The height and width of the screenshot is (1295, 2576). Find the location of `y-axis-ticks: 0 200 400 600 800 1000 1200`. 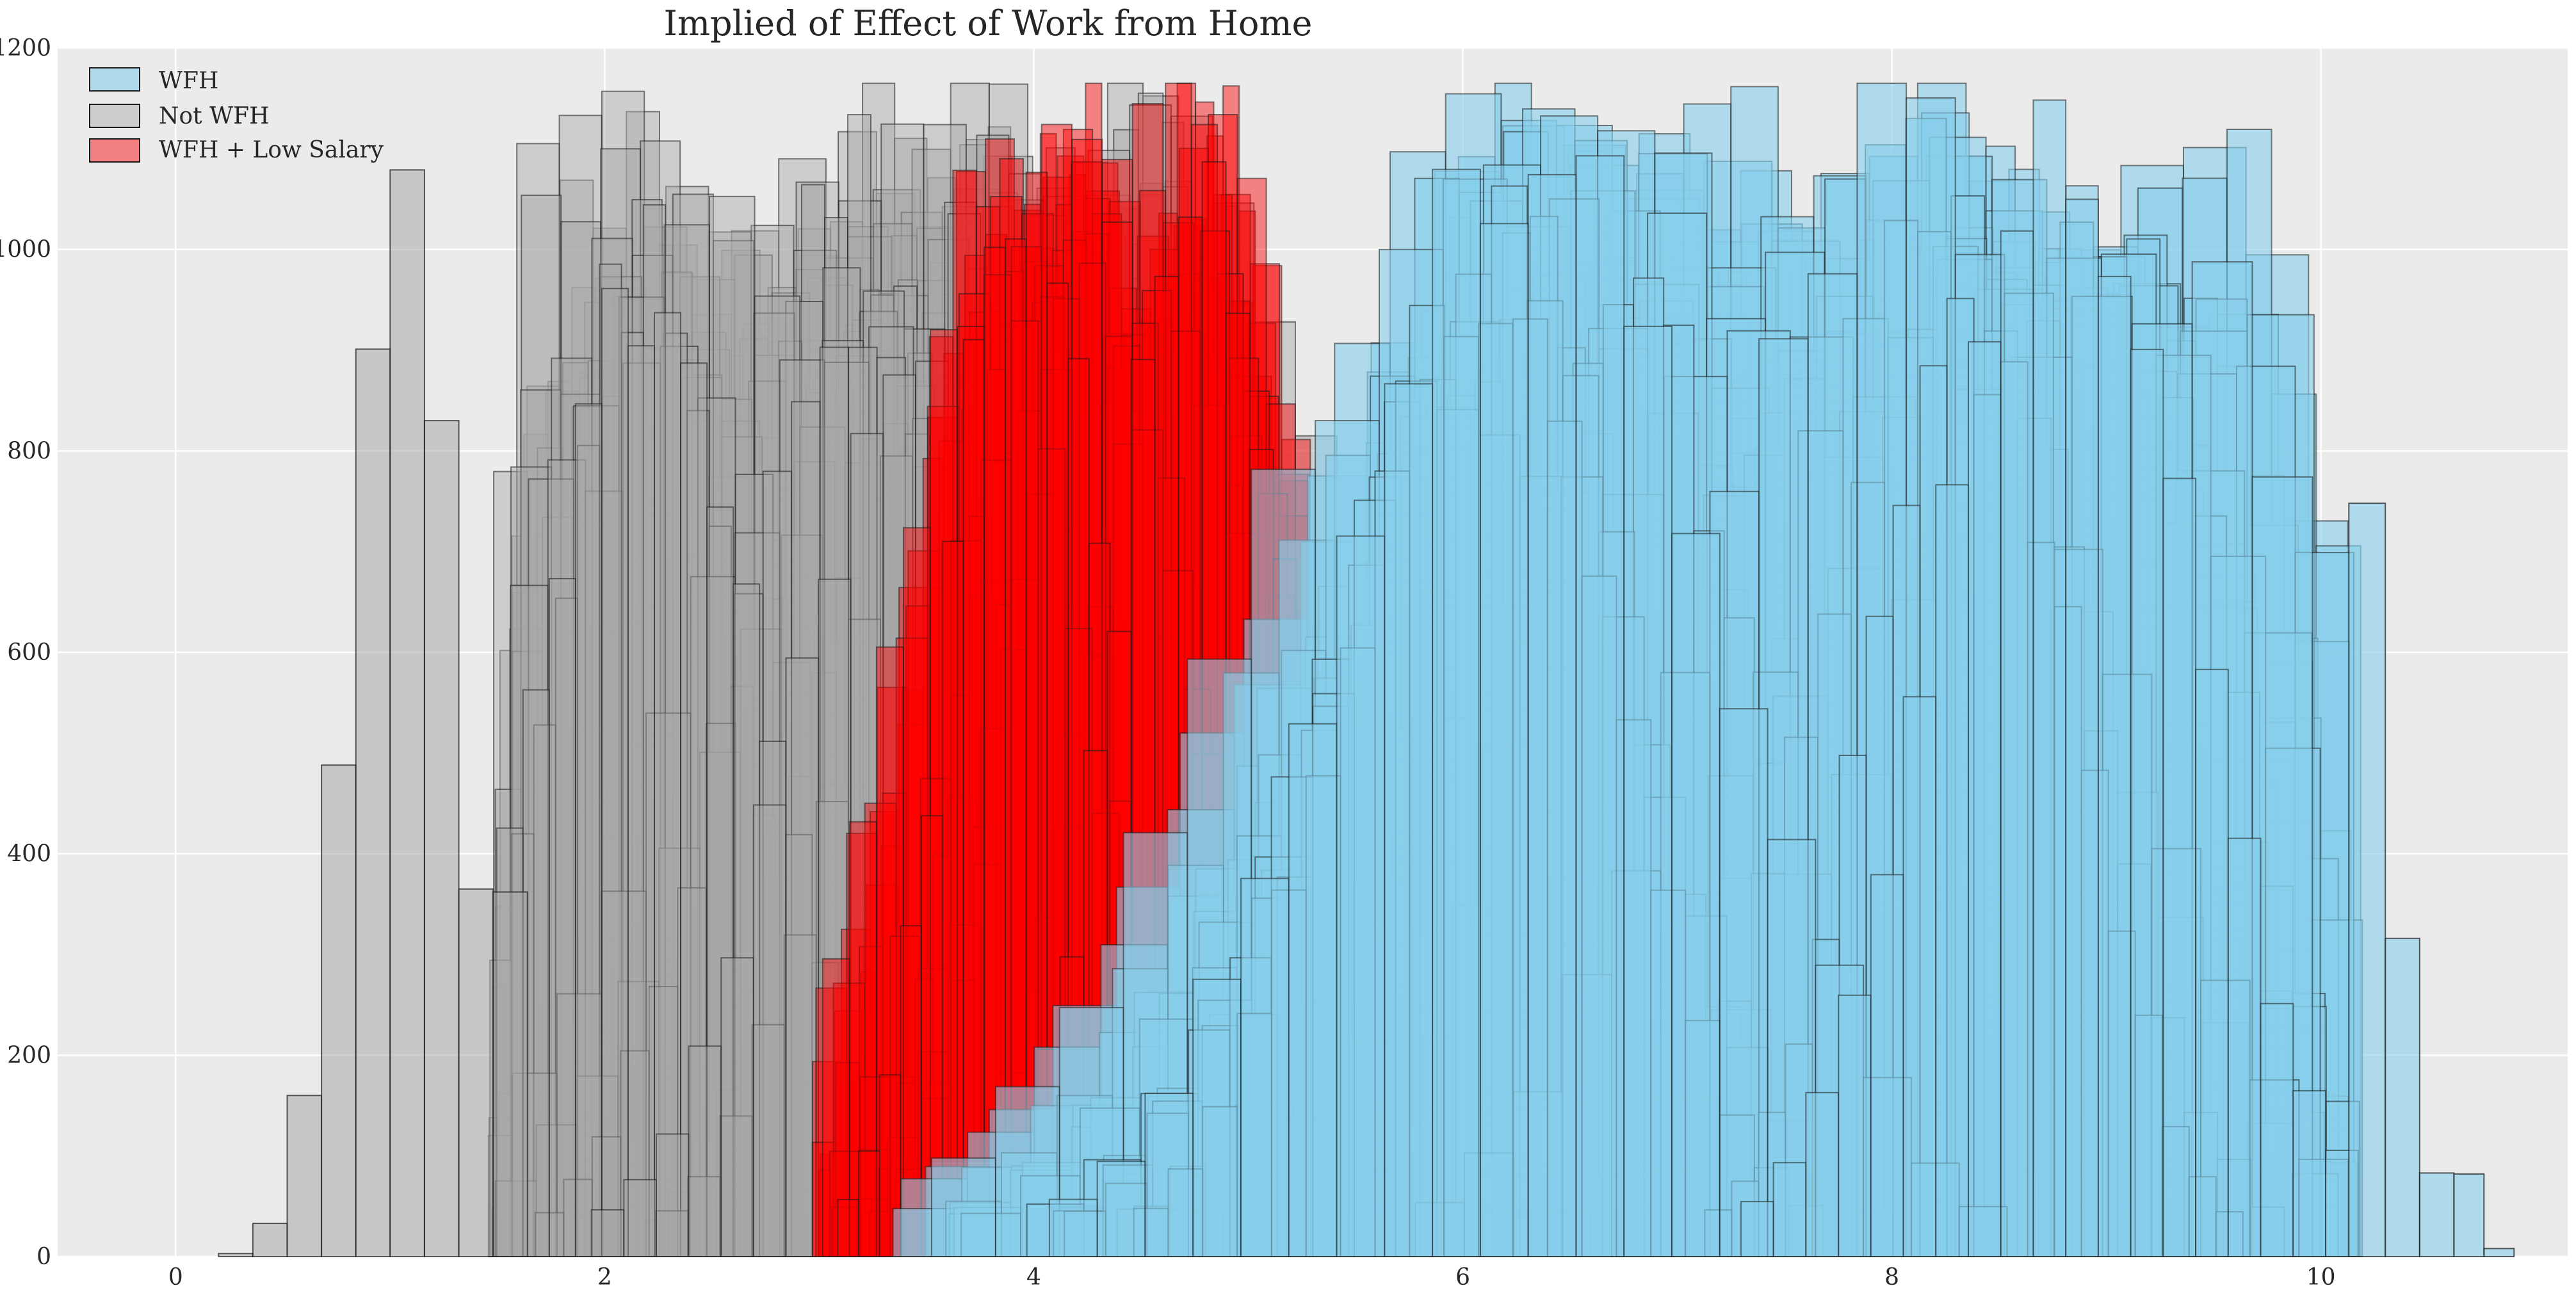

y-axis-ticks: 0 200 400 600 800 1000 1200 is located at coordinates (25, 652).